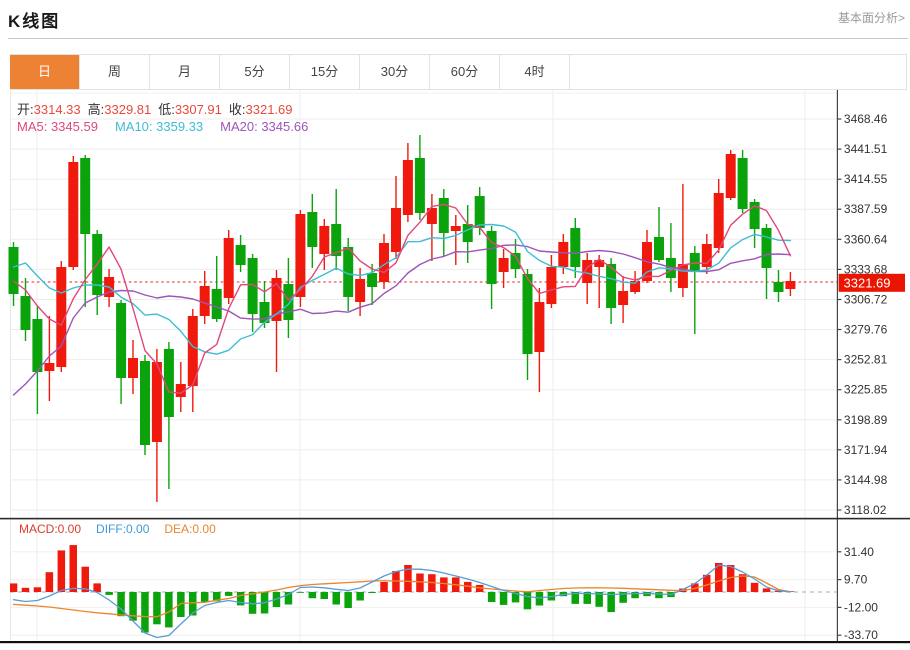 Image resolution: width=910 pixels, height=650 pixels. Describe the element at coordinates (866, 269) in the screenshot. I see `svg-text: 3333.68` at that location.